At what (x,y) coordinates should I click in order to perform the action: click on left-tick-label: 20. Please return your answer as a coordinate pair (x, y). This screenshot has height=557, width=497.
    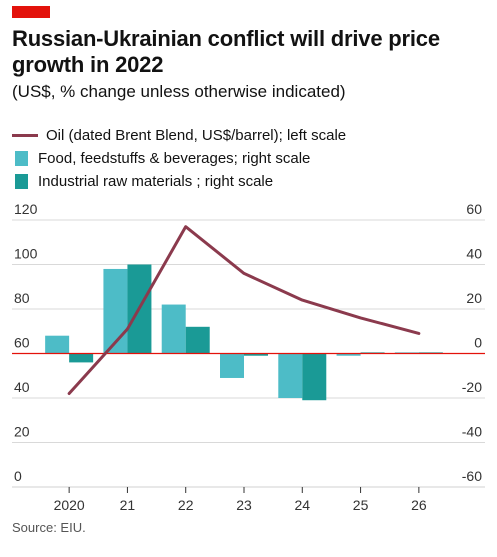
    Looking at the image, I should click on (22, 432).